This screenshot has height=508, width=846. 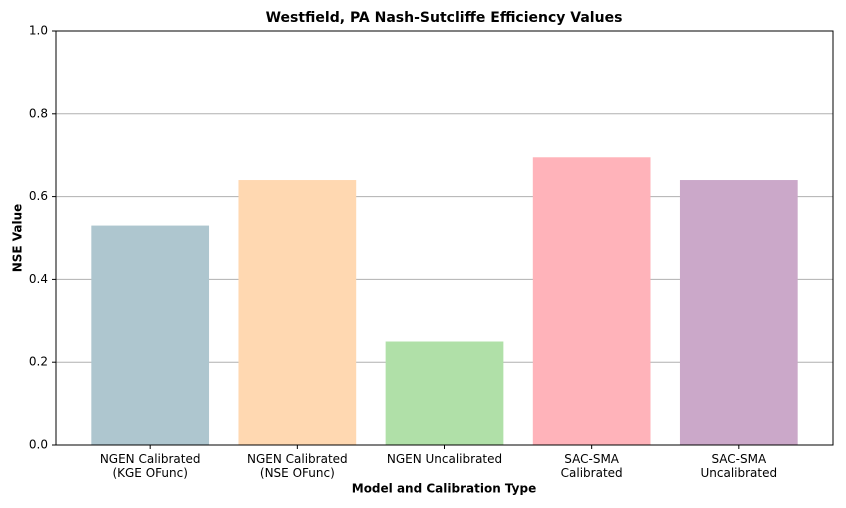 I want to click on y-axis-label: NSE Value, so click(x=18, y=238).